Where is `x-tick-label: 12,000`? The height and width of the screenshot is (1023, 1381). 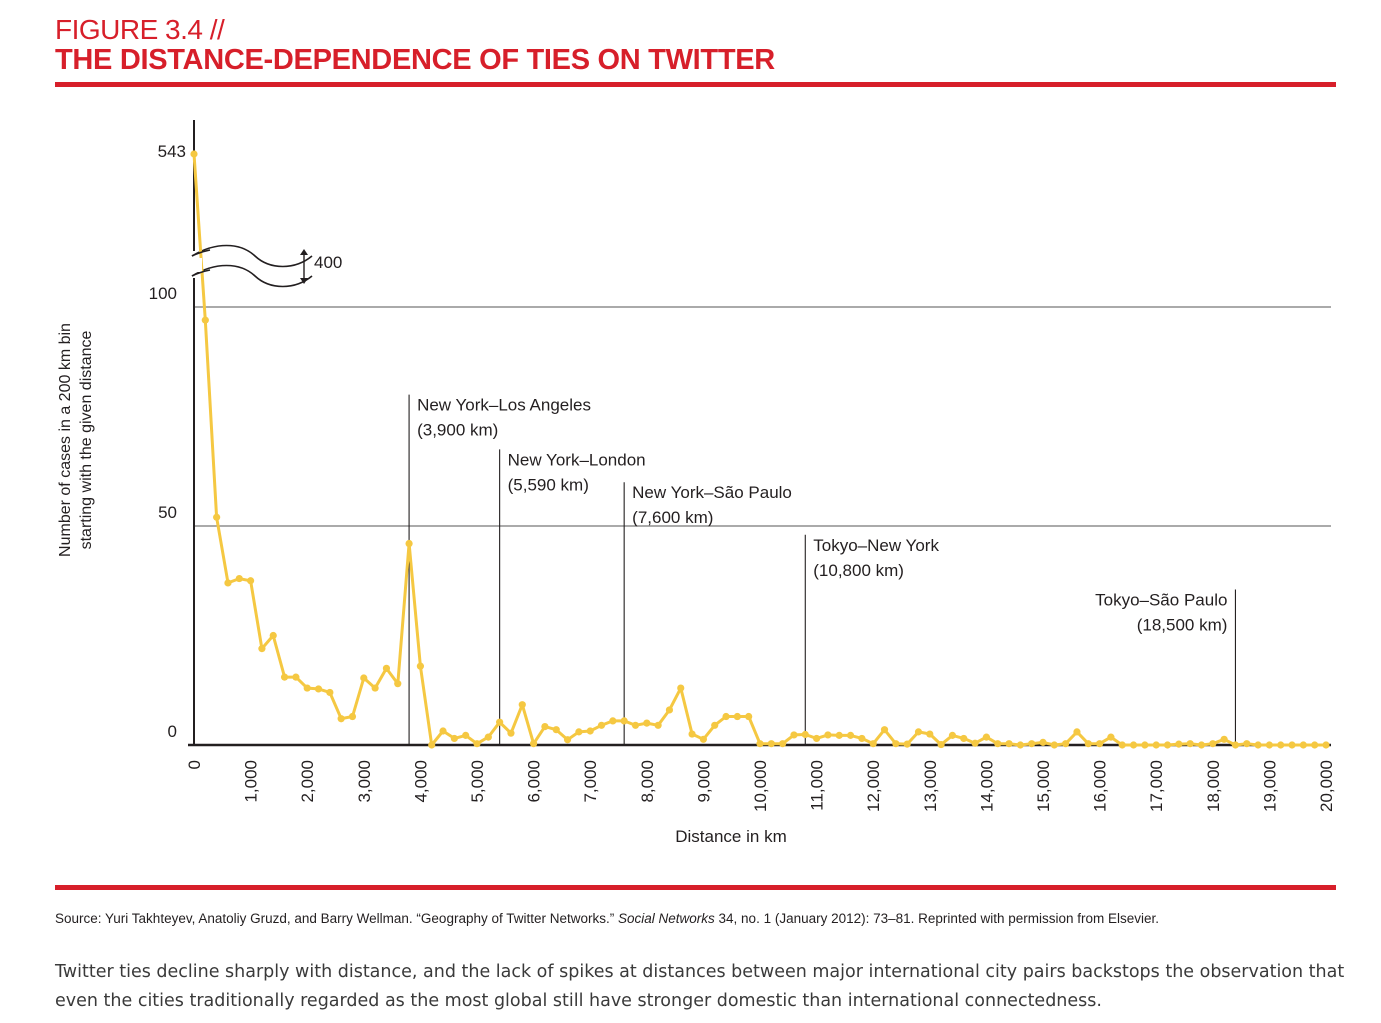
x-tick-label: 12,000 is located at coordinates (873, 786).